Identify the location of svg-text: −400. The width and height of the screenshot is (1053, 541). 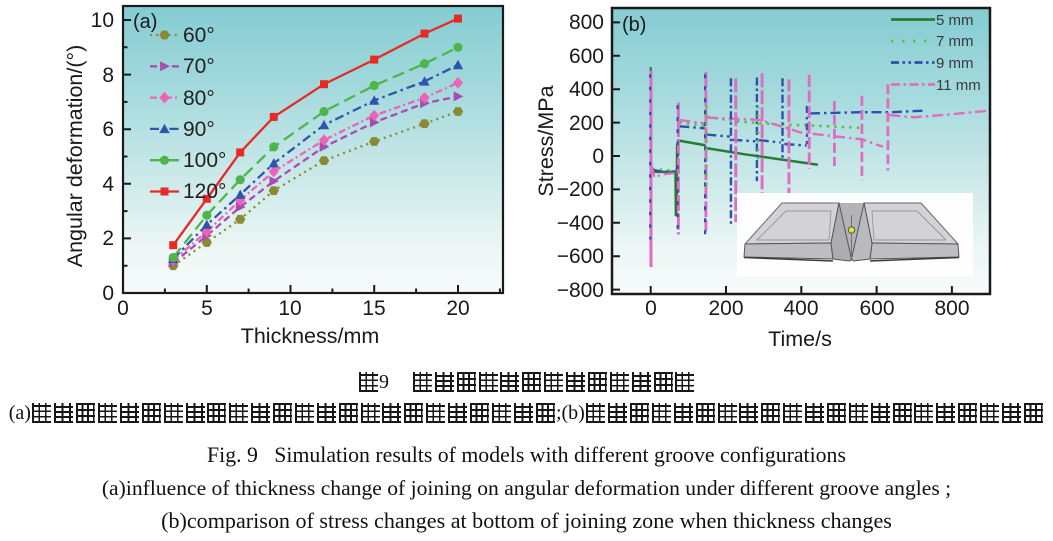
(580, 223).